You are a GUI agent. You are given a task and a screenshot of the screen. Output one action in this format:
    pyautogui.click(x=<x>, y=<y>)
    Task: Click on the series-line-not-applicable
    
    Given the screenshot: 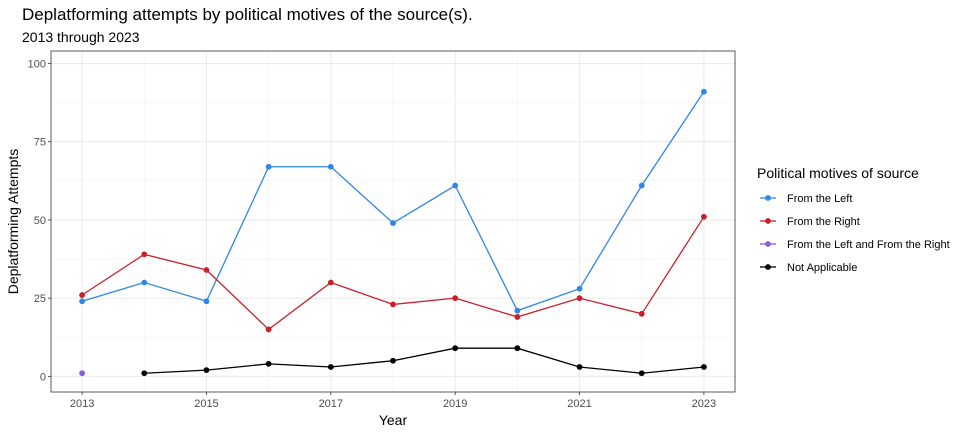 What is the action you would take?
    pyautogui.click(x=424, y=360)
    